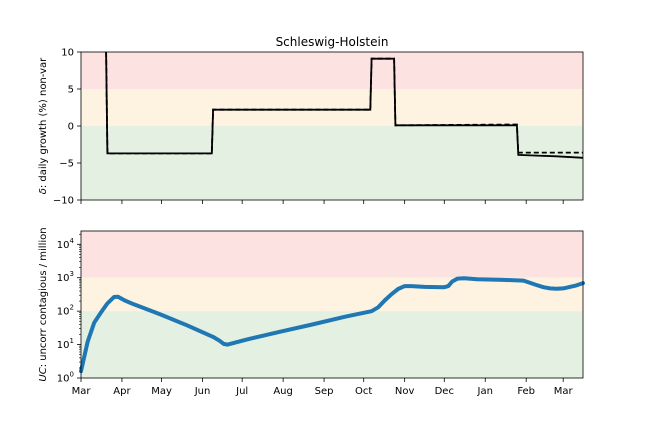  I want to click on month-x-tick-label: Dec, so click(444, 391).